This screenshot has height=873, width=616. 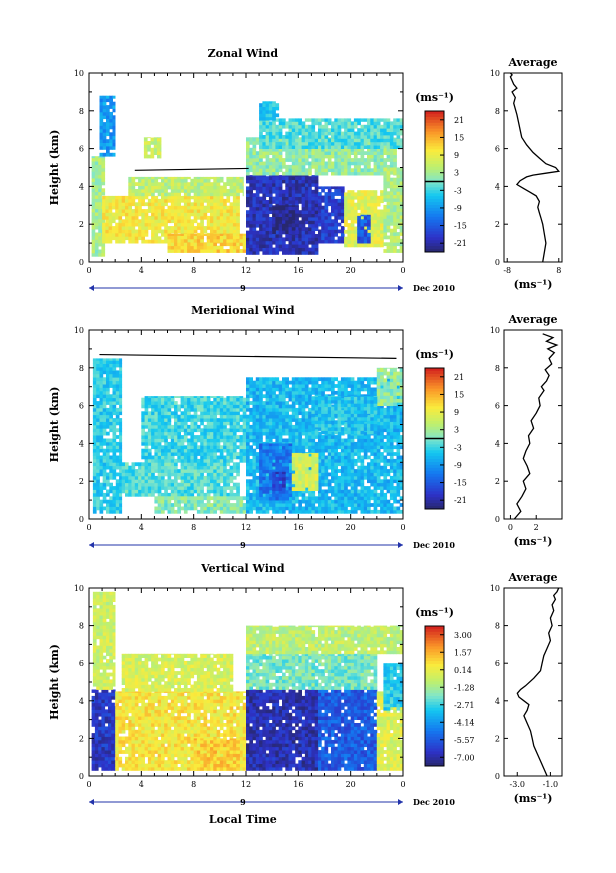 I want to click on panel-title: Meridional Wind, so click(x=243, y=310).